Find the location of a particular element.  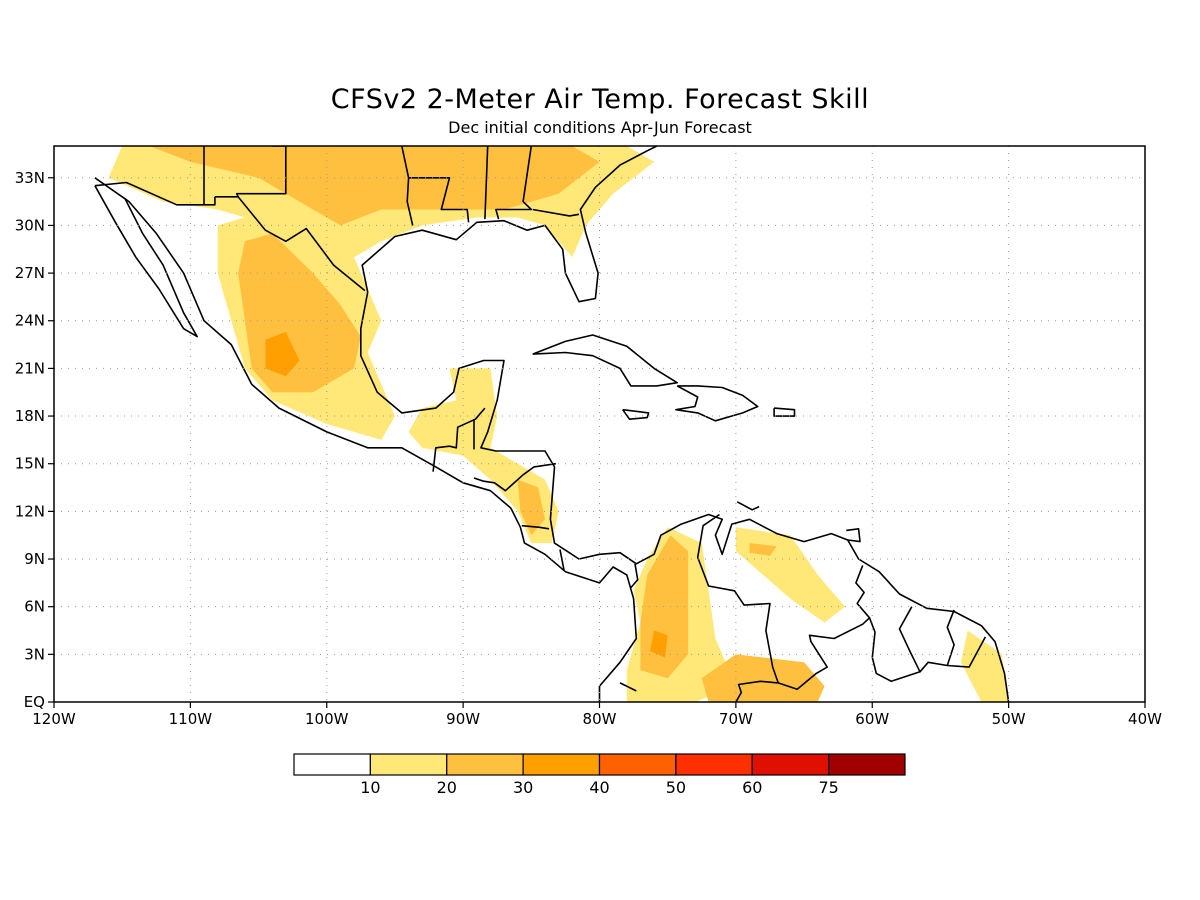

lon-tick-label: 40W is located at coordinates (1145, 719).